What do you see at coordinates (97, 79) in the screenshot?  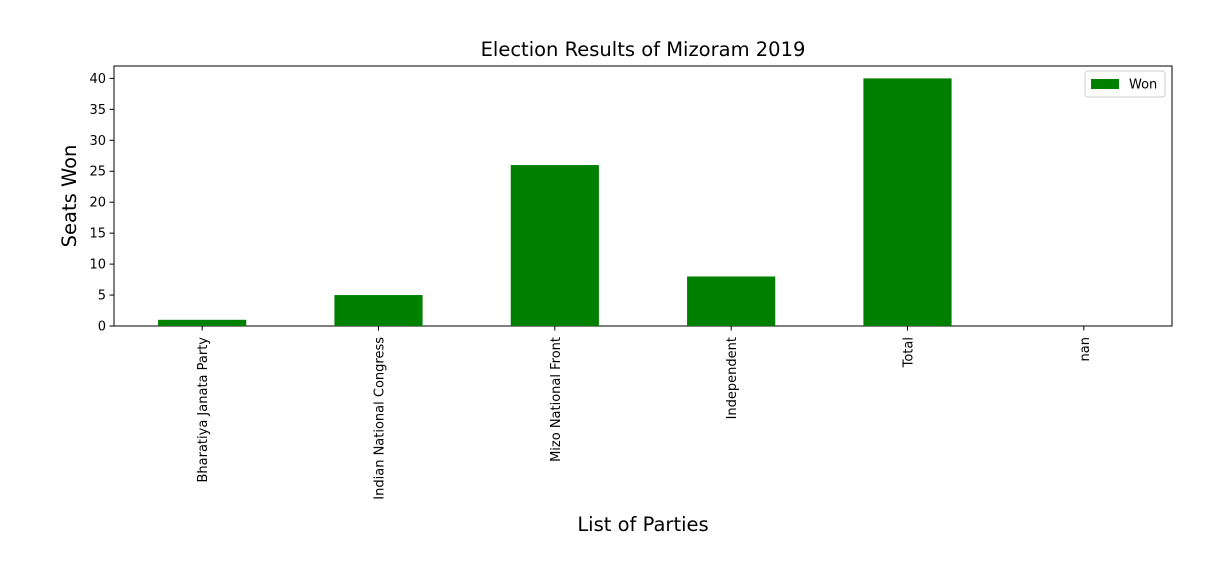 I see `y-tick-label: 40` at bounding box center [97, 79].